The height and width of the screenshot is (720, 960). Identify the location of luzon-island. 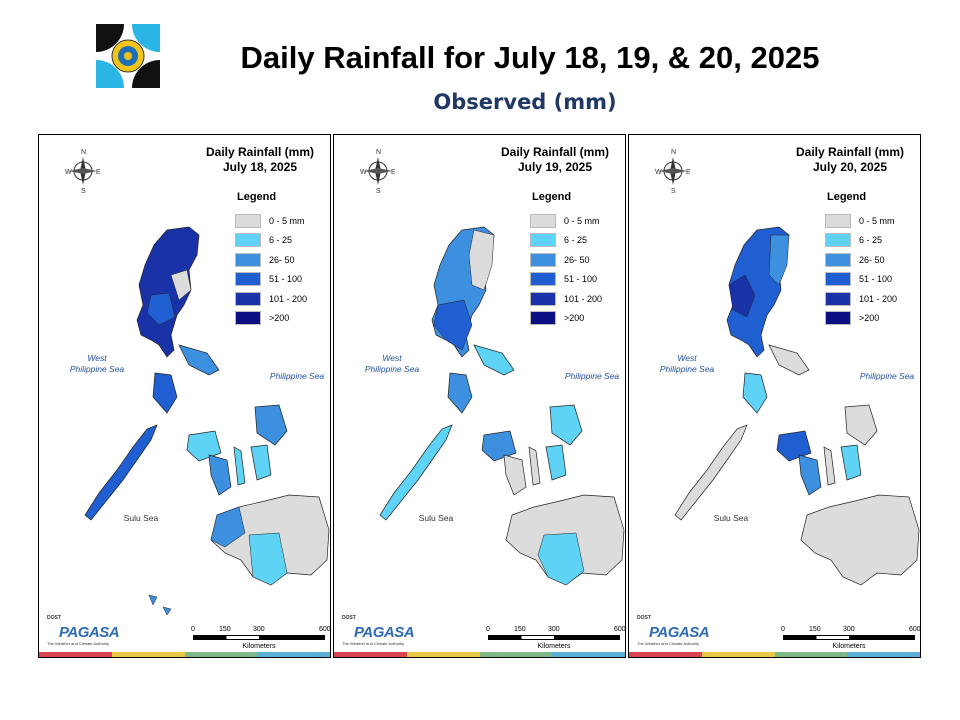
(168, 292).